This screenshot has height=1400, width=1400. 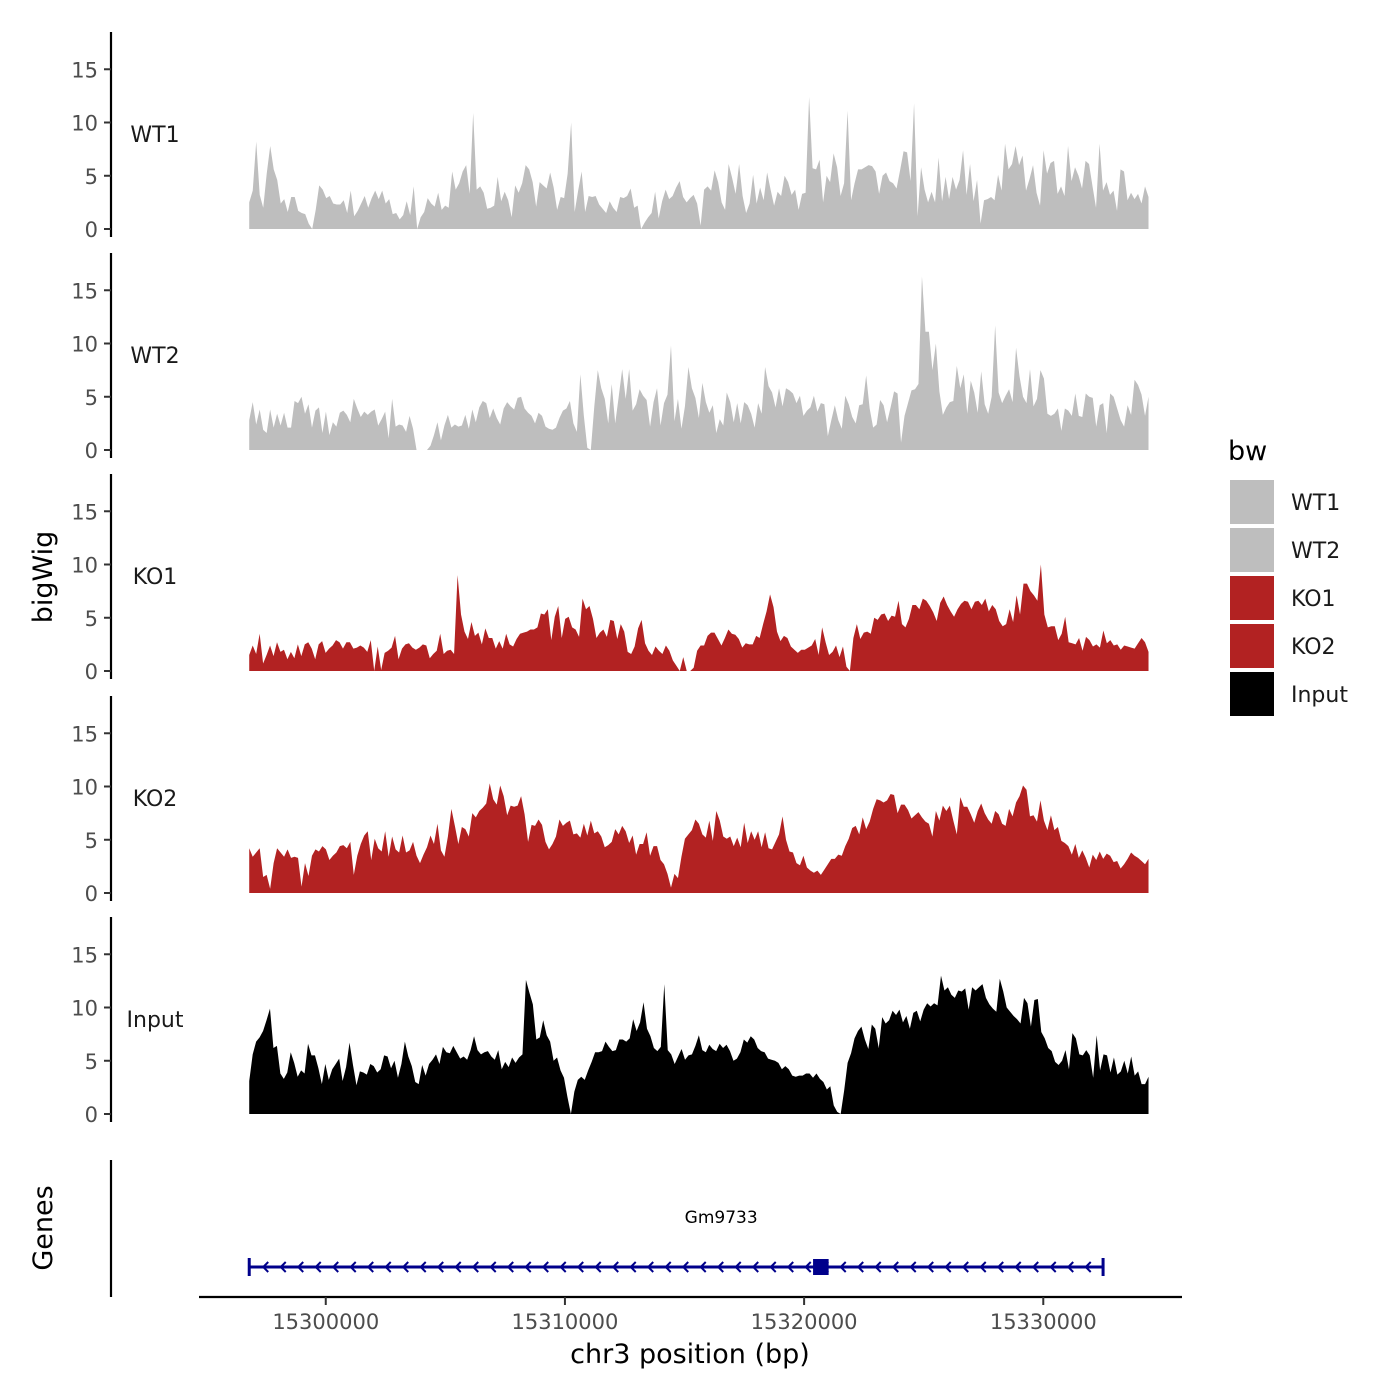 I want to click on legend-item-ko1: KO1, so click(x=1283, y=598).